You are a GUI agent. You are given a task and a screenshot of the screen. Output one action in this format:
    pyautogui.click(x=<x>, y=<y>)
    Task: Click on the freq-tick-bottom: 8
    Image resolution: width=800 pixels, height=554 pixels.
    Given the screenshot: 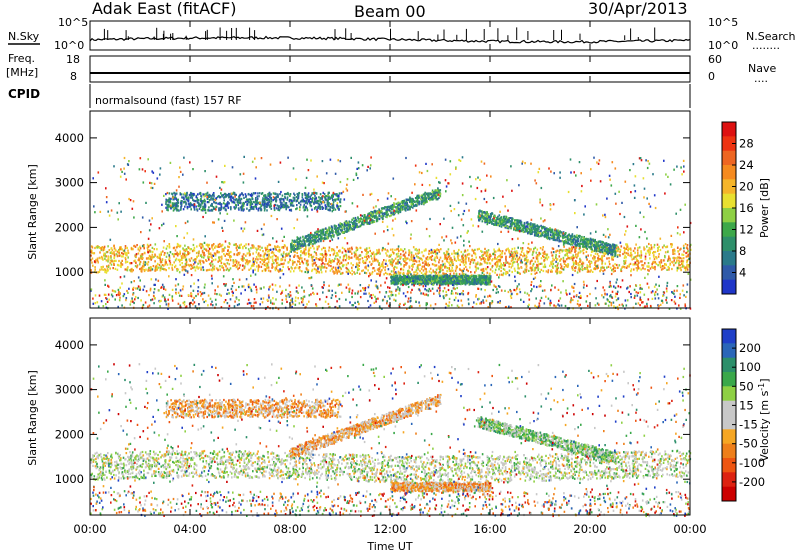 What is the action you would take?
    pyautogui.click(x=73, y=76)
    